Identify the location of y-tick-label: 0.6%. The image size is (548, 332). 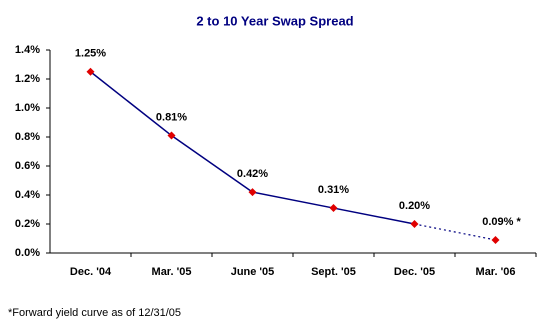
(27, 166).